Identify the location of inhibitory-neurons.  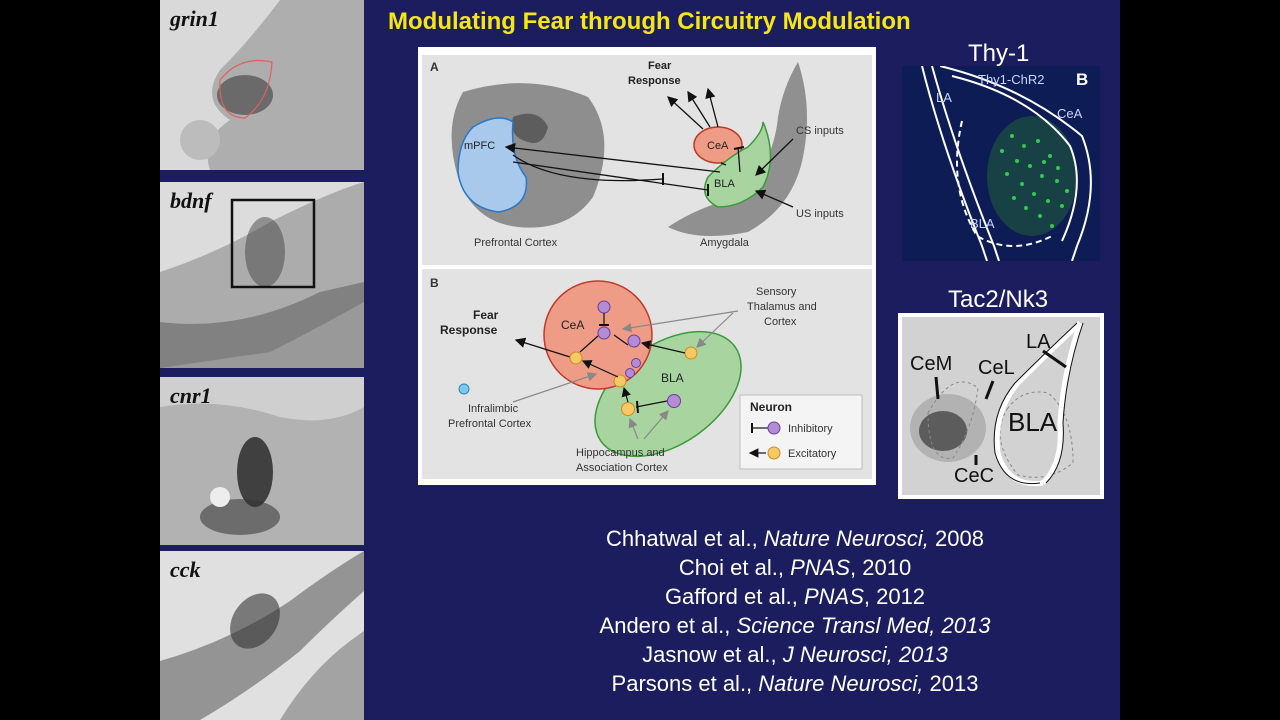
(639, 354).